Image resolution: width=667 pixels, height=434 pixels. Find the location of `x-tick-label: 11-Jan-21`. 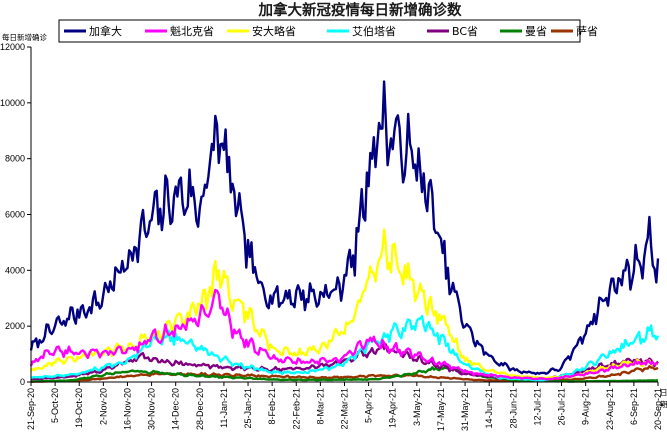

x-tick-label: 11-Jan-21 is located at coordinates (224, 408).